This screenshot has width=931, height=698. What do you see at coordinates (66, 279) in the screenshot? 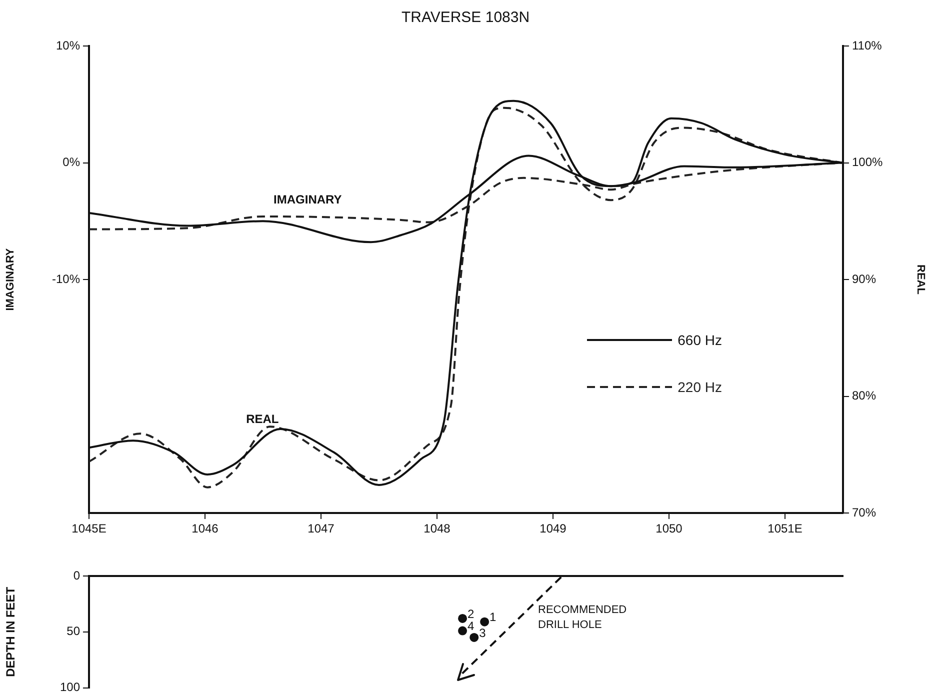
I see `y-tick-label: -10%` at bounding box center [66, 279].